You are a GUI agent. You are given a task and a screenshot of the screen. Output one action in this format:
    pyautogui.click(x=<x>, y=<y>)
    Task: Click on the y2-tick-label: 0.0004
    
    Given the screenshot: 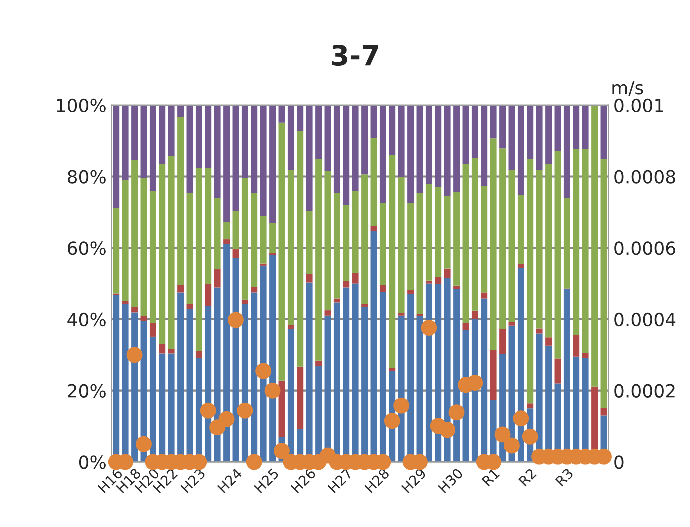 What is the action you would take?
    pyautogui.click(x=645, y=319)
    